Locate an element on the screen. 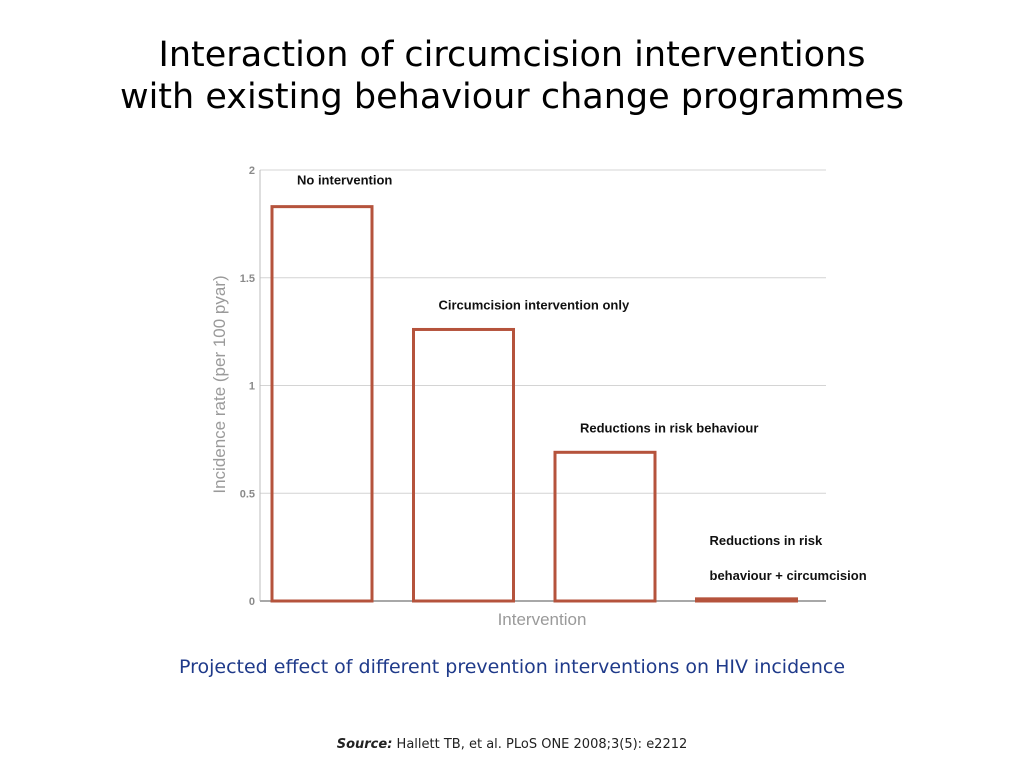 The image size is (1024, 768). y-tick-label: 2 is located at coordinates (252, 171).